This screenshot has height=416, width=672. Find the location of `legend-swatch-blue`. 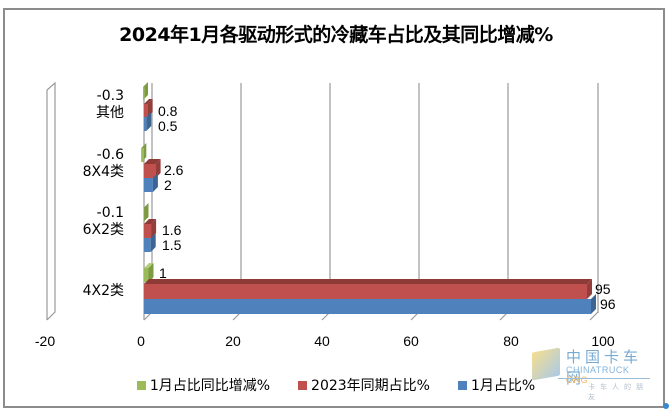

legend-swatch-blue is located at coordinates (462, 385).